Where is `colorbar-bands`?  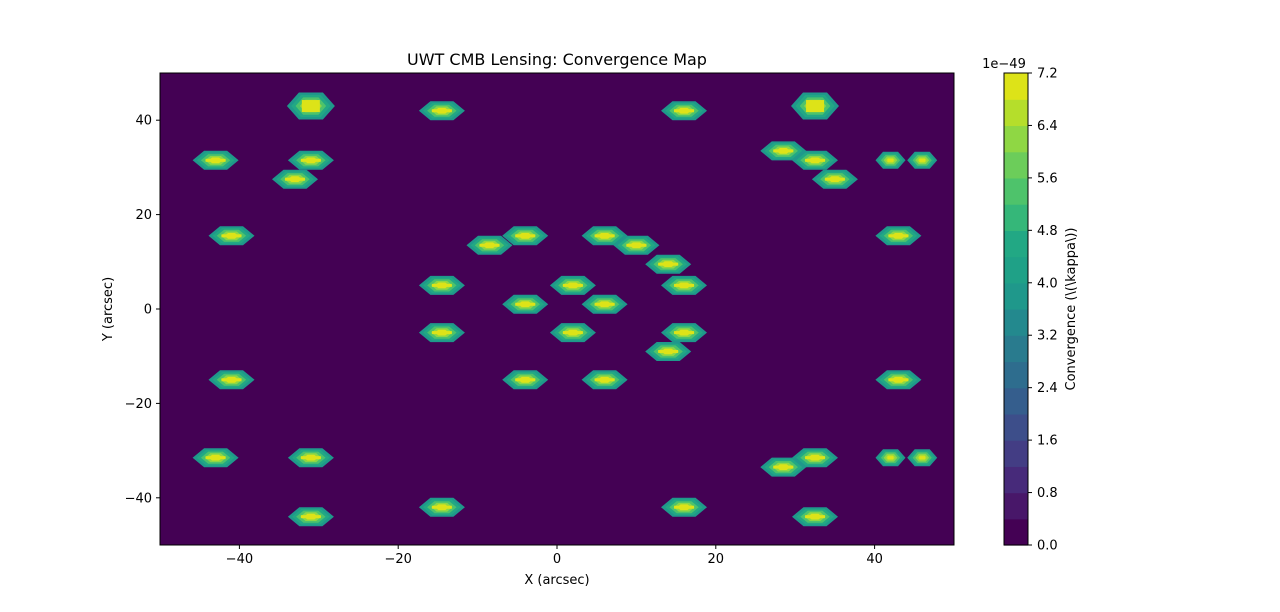 colorbar-bands is located at coordinates (1016, 309).